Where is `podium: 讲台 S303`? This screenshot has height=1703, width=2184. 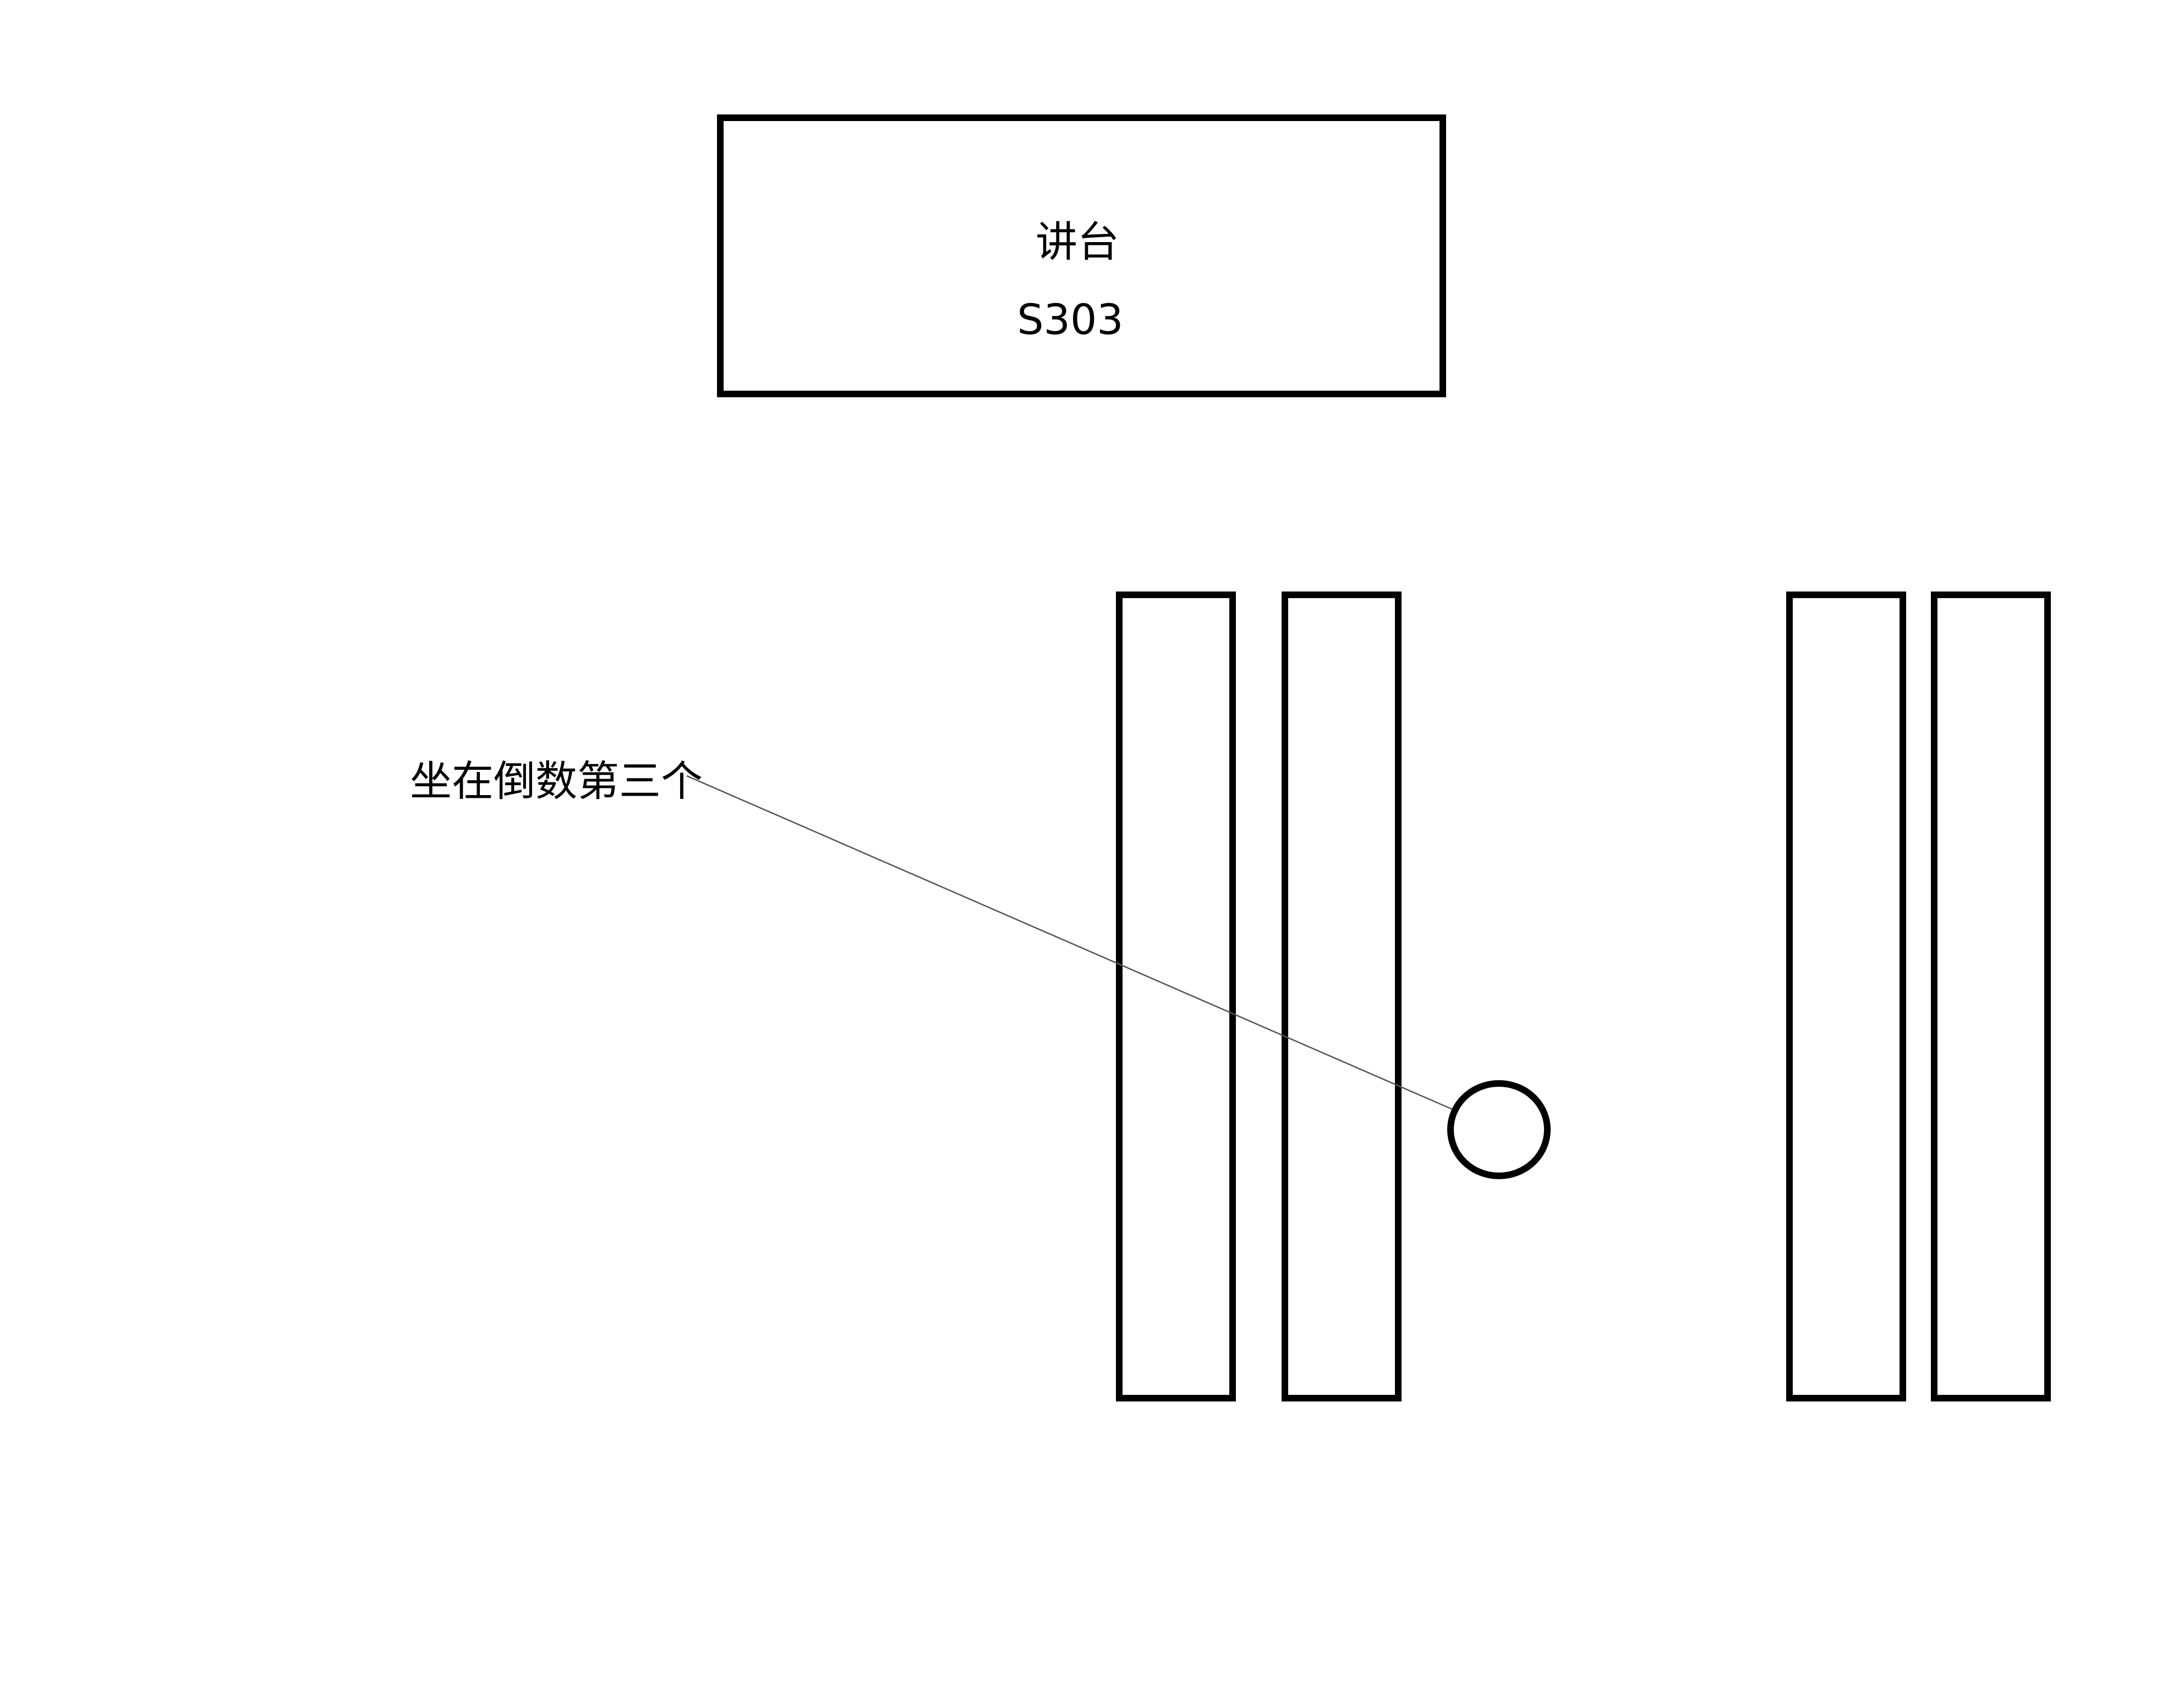 podium: 讲台 S303 is located at coordinates (1081, 255).